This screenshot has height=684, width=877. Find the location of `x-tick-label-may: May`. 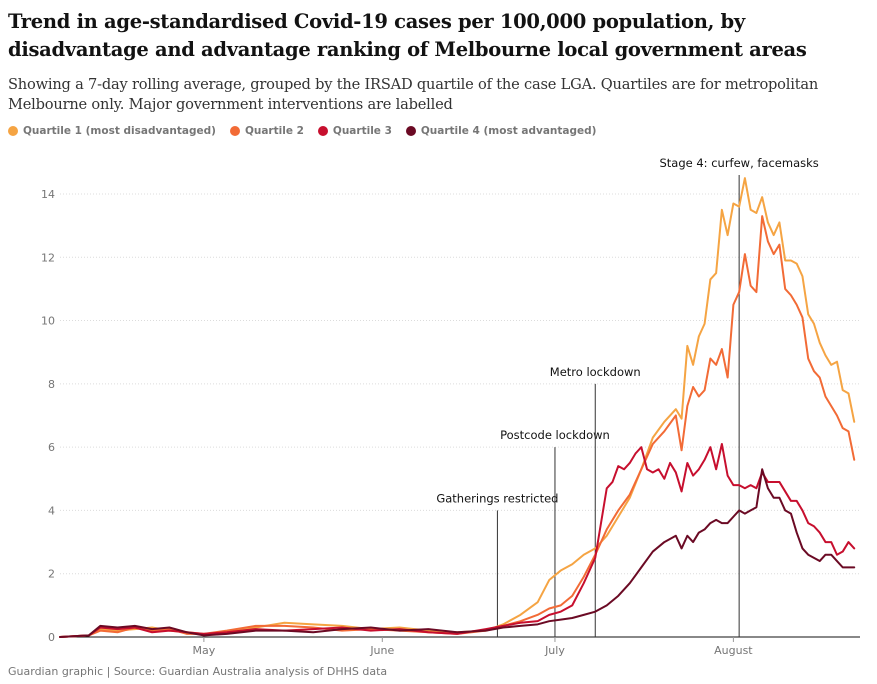

x-tick-label-may: May is located at coordinates (204, 650).